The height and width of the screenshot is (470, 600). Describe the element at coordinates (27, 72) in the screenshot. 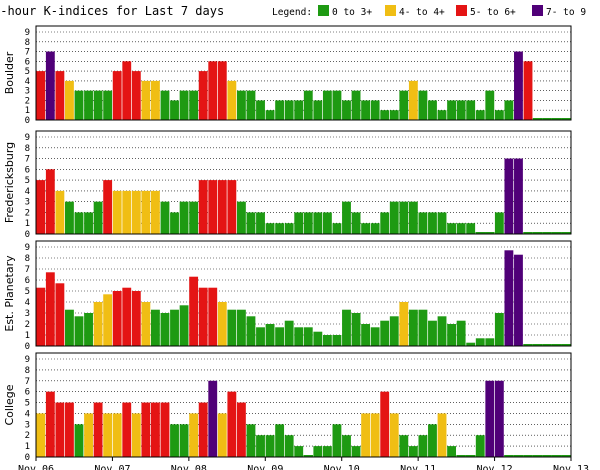

I see `y-tick-label: 5` at that location.